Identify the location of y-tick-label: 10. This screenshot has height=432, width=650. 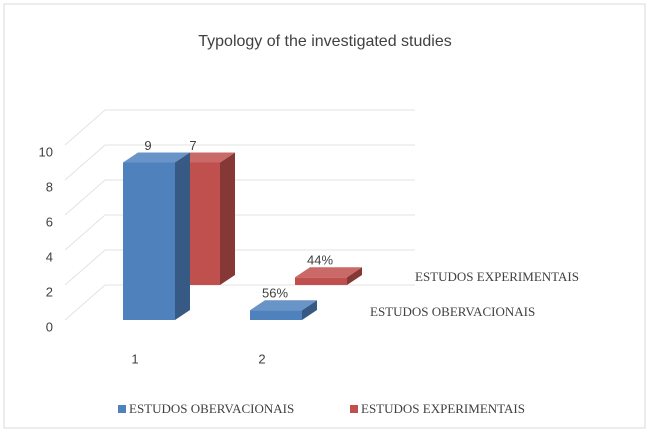
(46, 151).